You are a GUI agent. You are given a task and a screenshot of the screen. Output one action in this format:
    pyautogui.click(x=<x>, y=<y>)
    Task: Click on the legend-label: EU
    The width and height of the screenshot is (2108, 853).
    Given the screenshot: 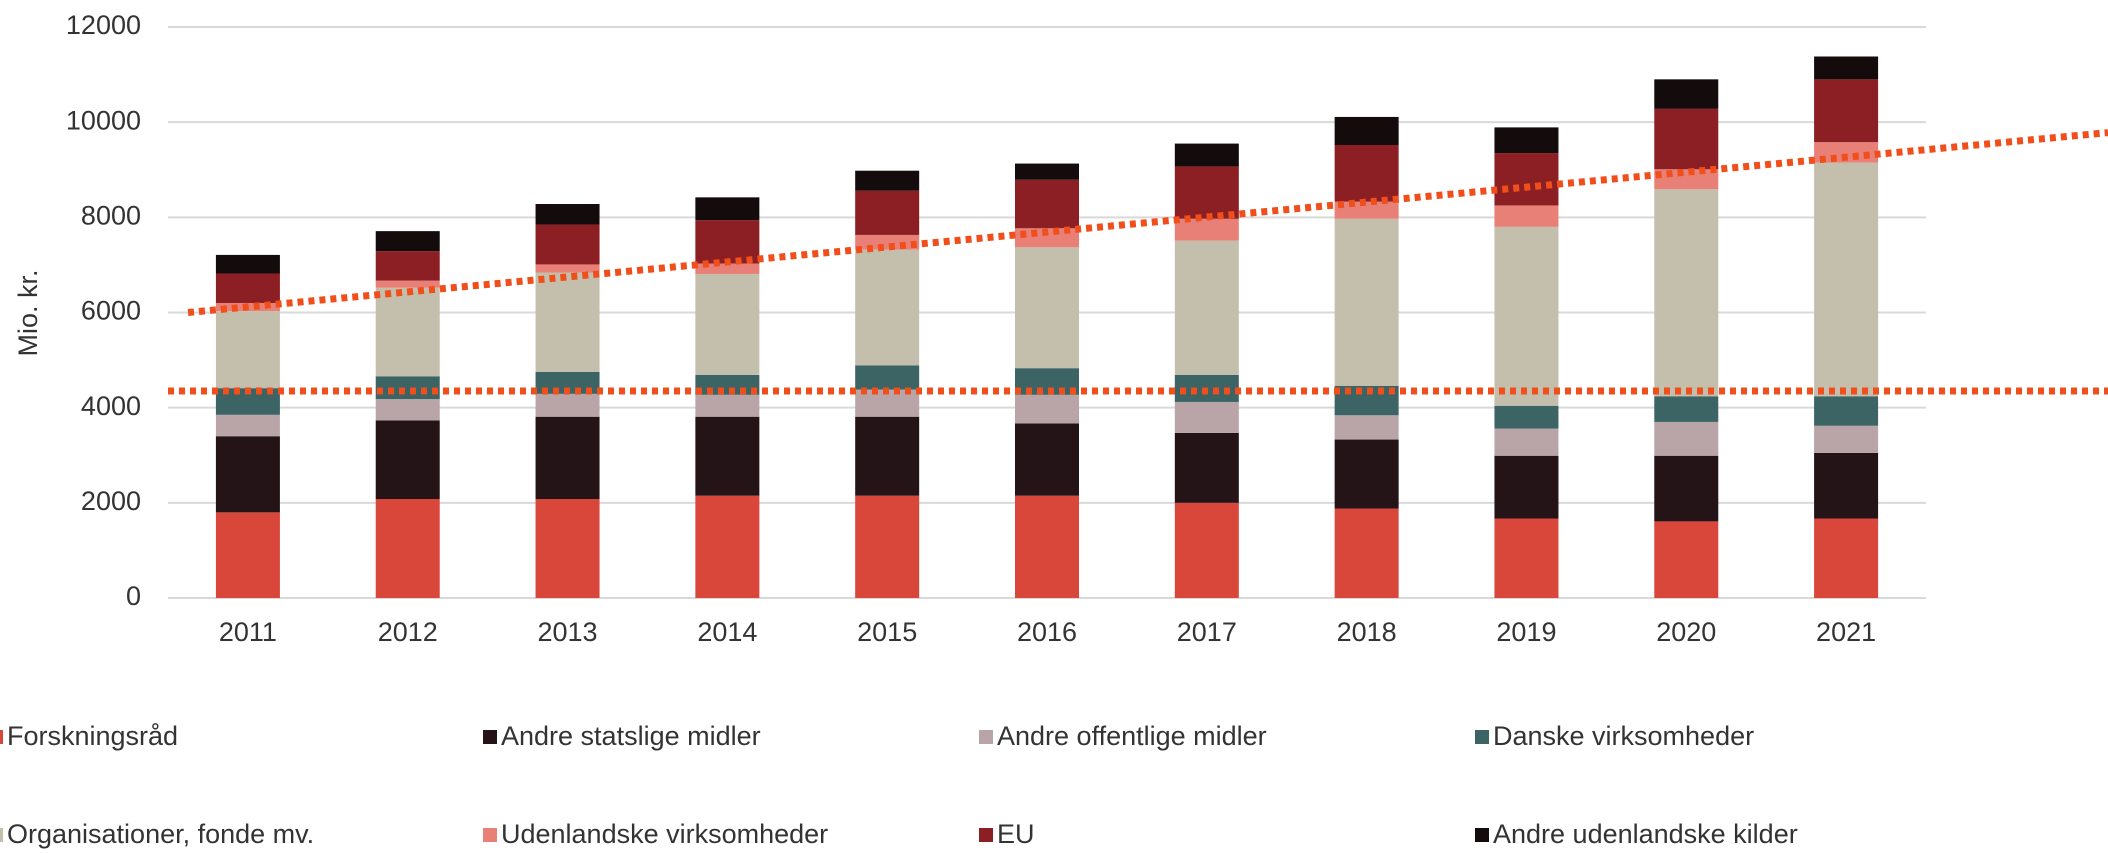 What is the action you would take?
    pyautogui.click(x=1016, y=834)
    